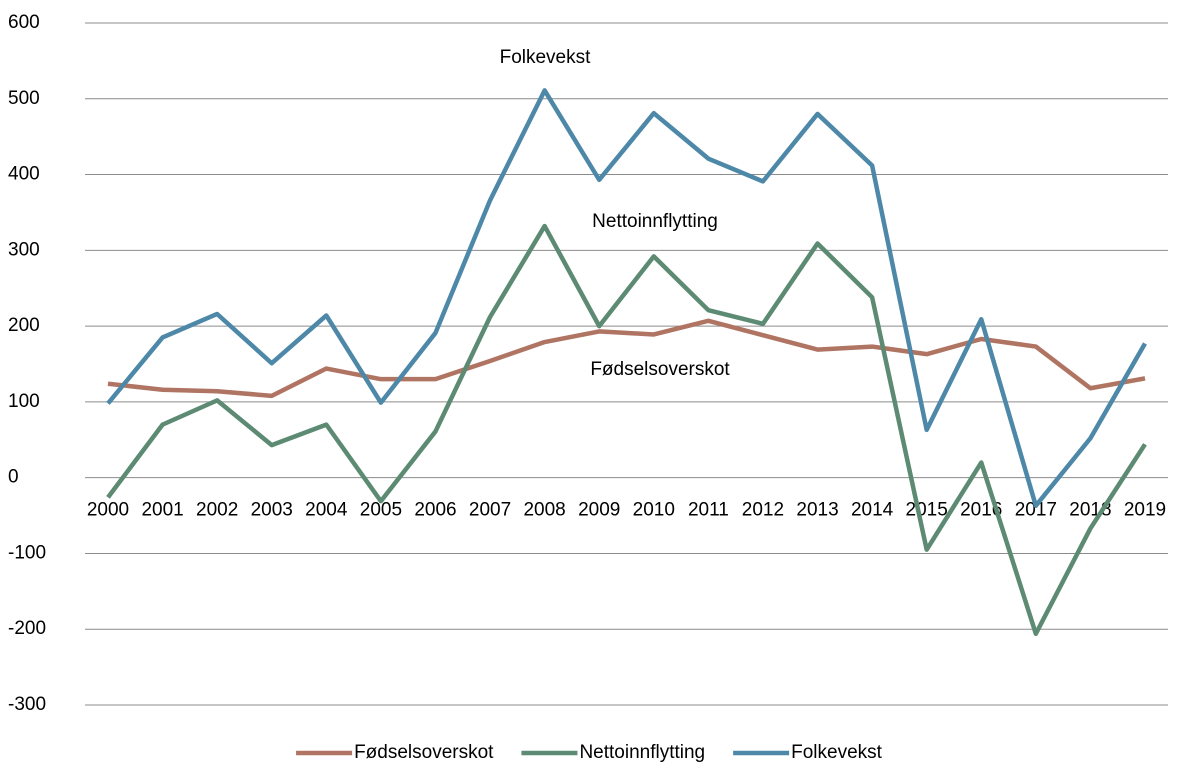 The height and width of the screenshot is (769, 1178). Describe the element at coordinates (655, 221) in the screenshot. I see `annotation: Nettoinnflytting` at that location.